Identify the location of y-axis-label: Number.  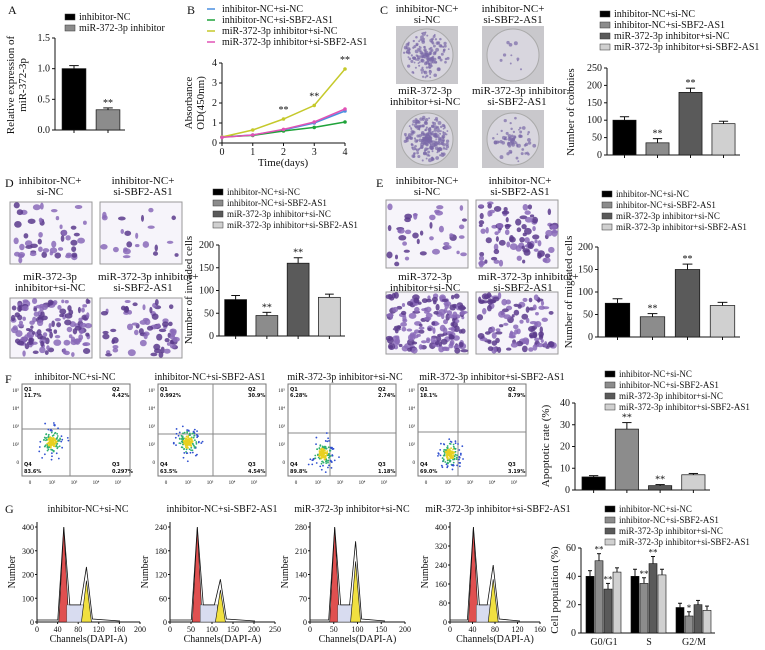
(425, 571).